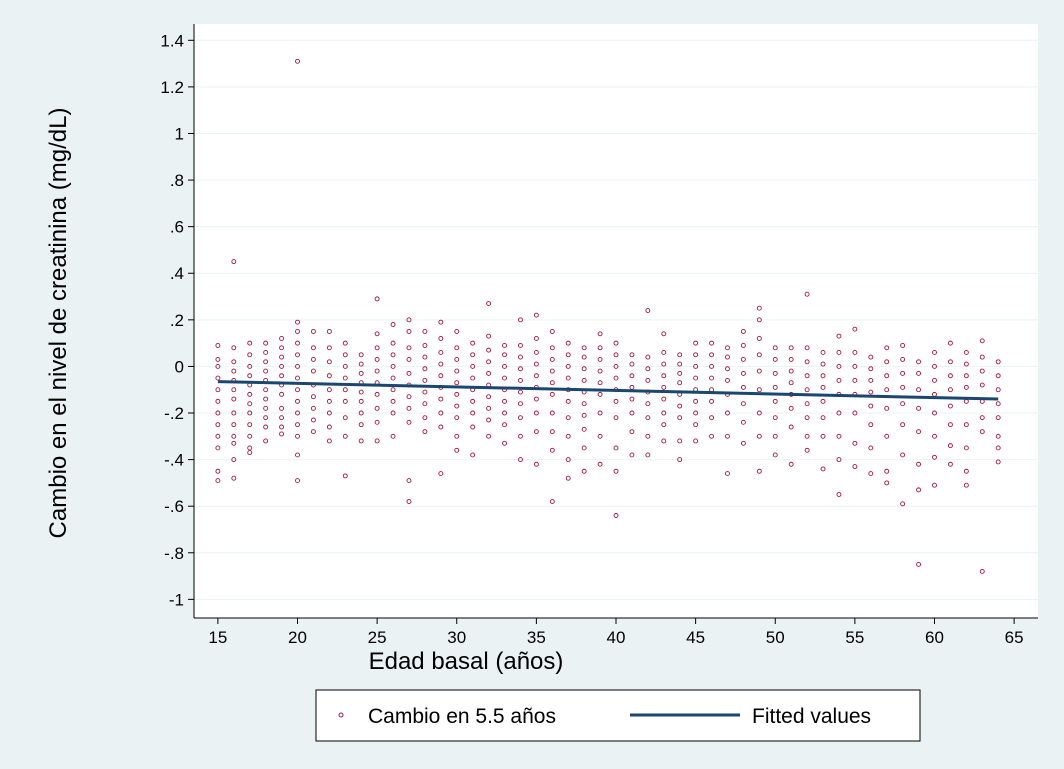 Image resolution: width=1064 pixels, height=769 pixels. Describe the element at coordinates (174, 553) in the screenshot. I see `y-tick-label: -.8` at that location.